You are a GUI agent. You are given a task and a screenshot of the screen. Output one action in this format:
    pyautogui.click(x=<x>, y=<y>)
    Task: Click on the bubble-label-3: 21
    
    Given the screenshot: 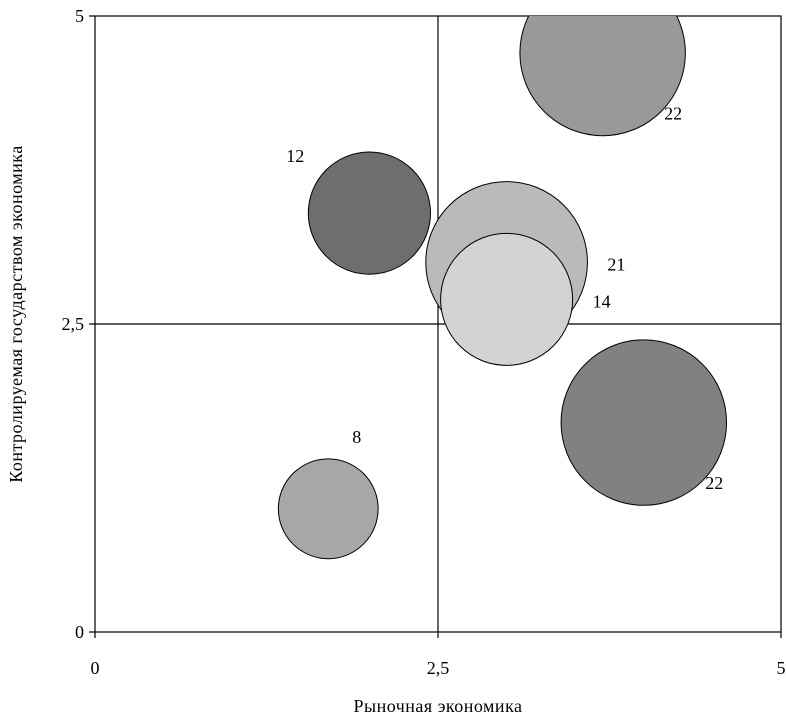 What is the action you would take?
    pyautogui.click(x=616, y=264)
    